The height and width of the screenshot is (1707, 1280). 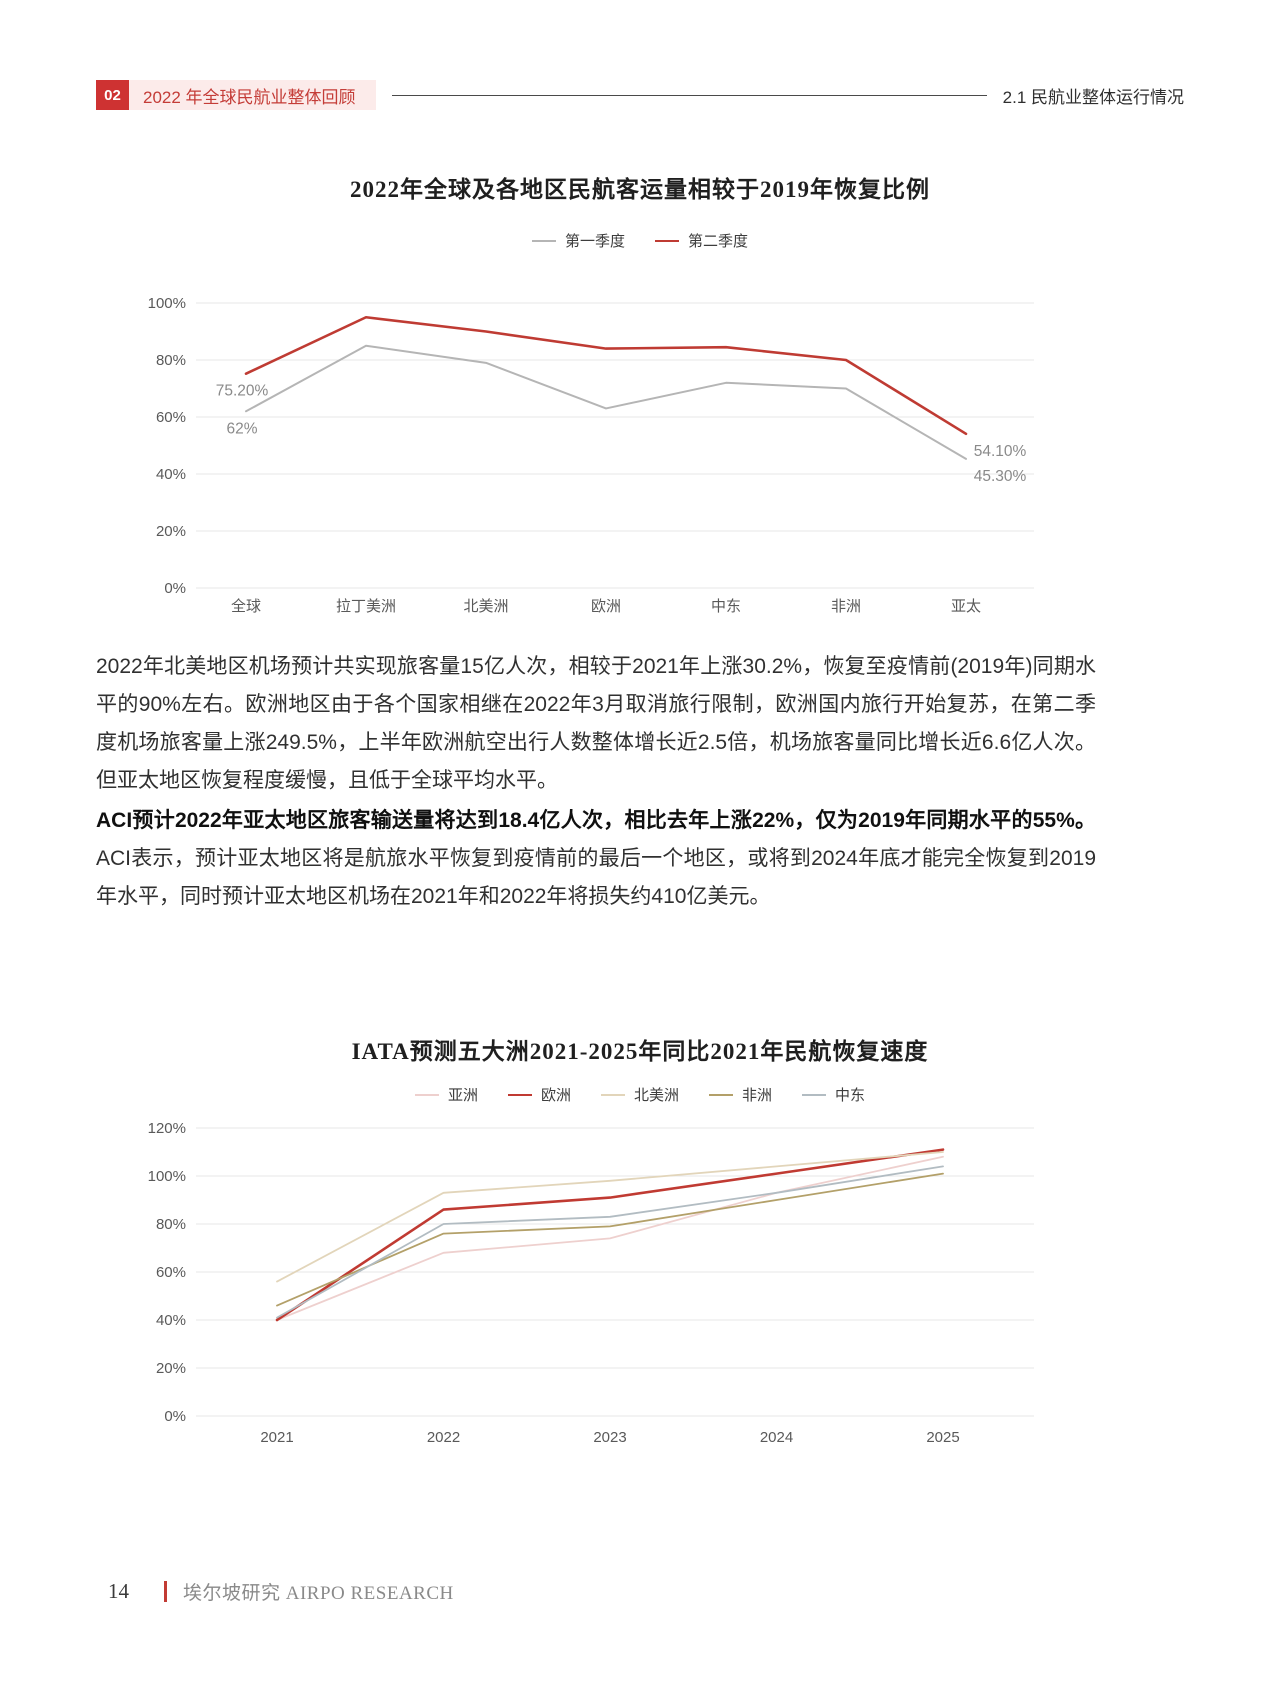 What do you see at coordinates (640, 240) in the screenshot?
I see `chart1-legend: 第一季度 第二季度` at bounding box center [640, 240].